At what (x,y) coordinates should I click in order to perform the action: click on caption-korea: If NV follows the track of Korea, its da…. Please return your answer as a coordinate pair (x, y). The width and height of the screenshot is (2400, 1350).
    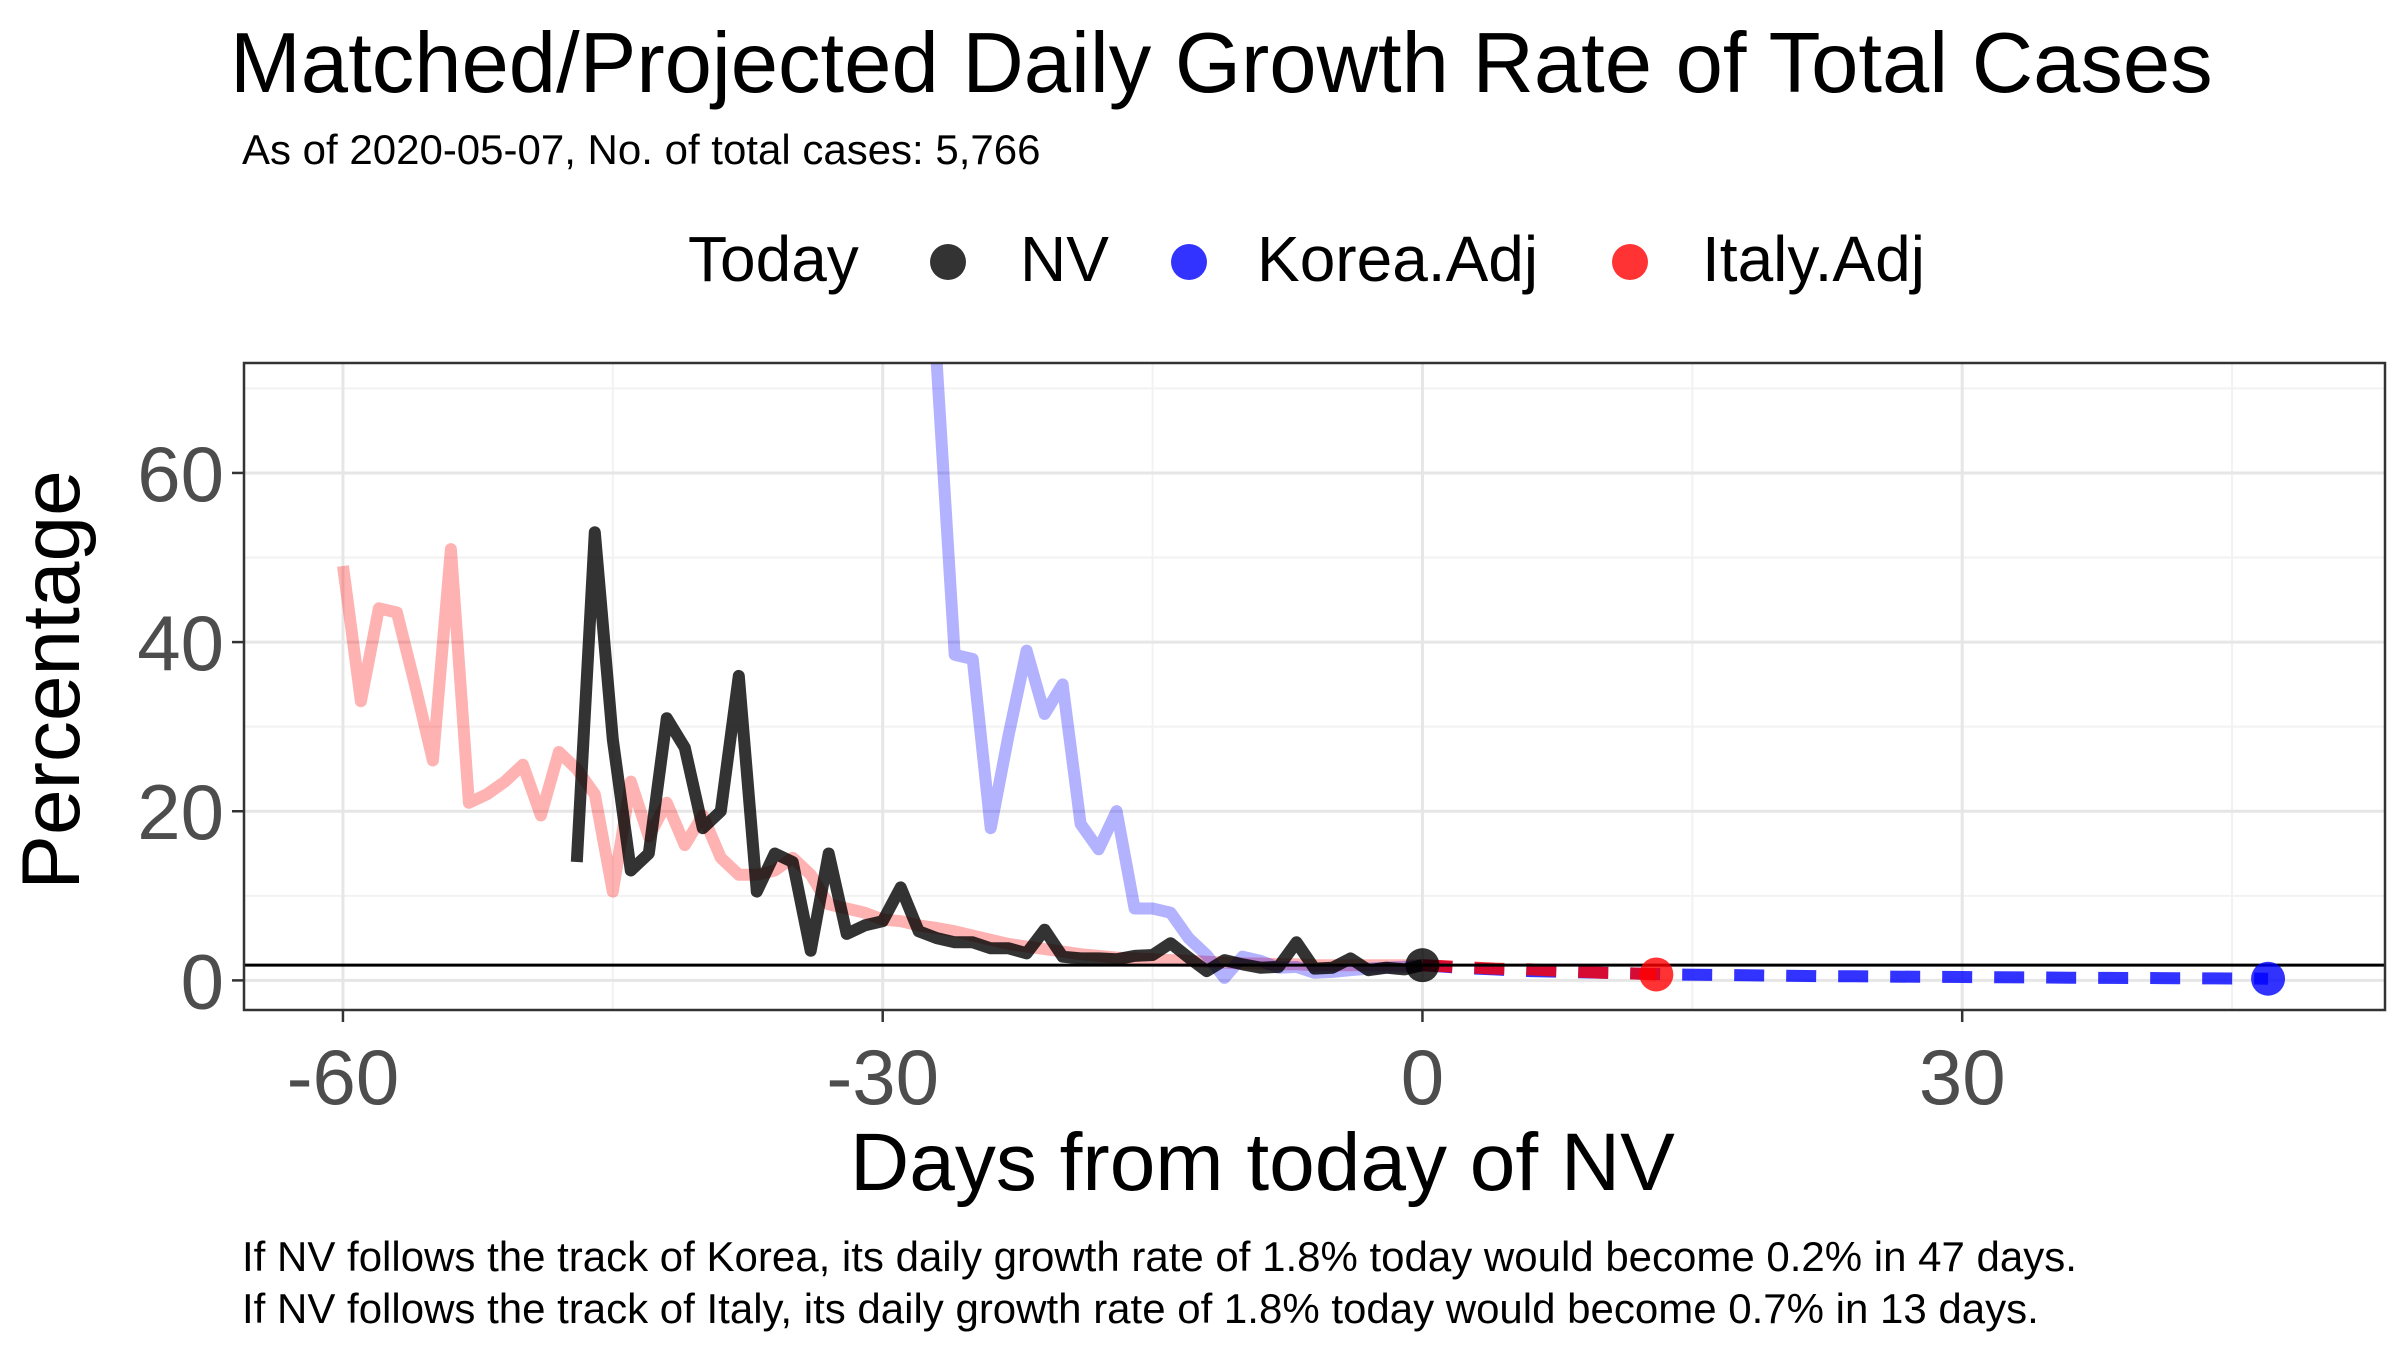
    Looking at the image, I should click on (1159, 1256).